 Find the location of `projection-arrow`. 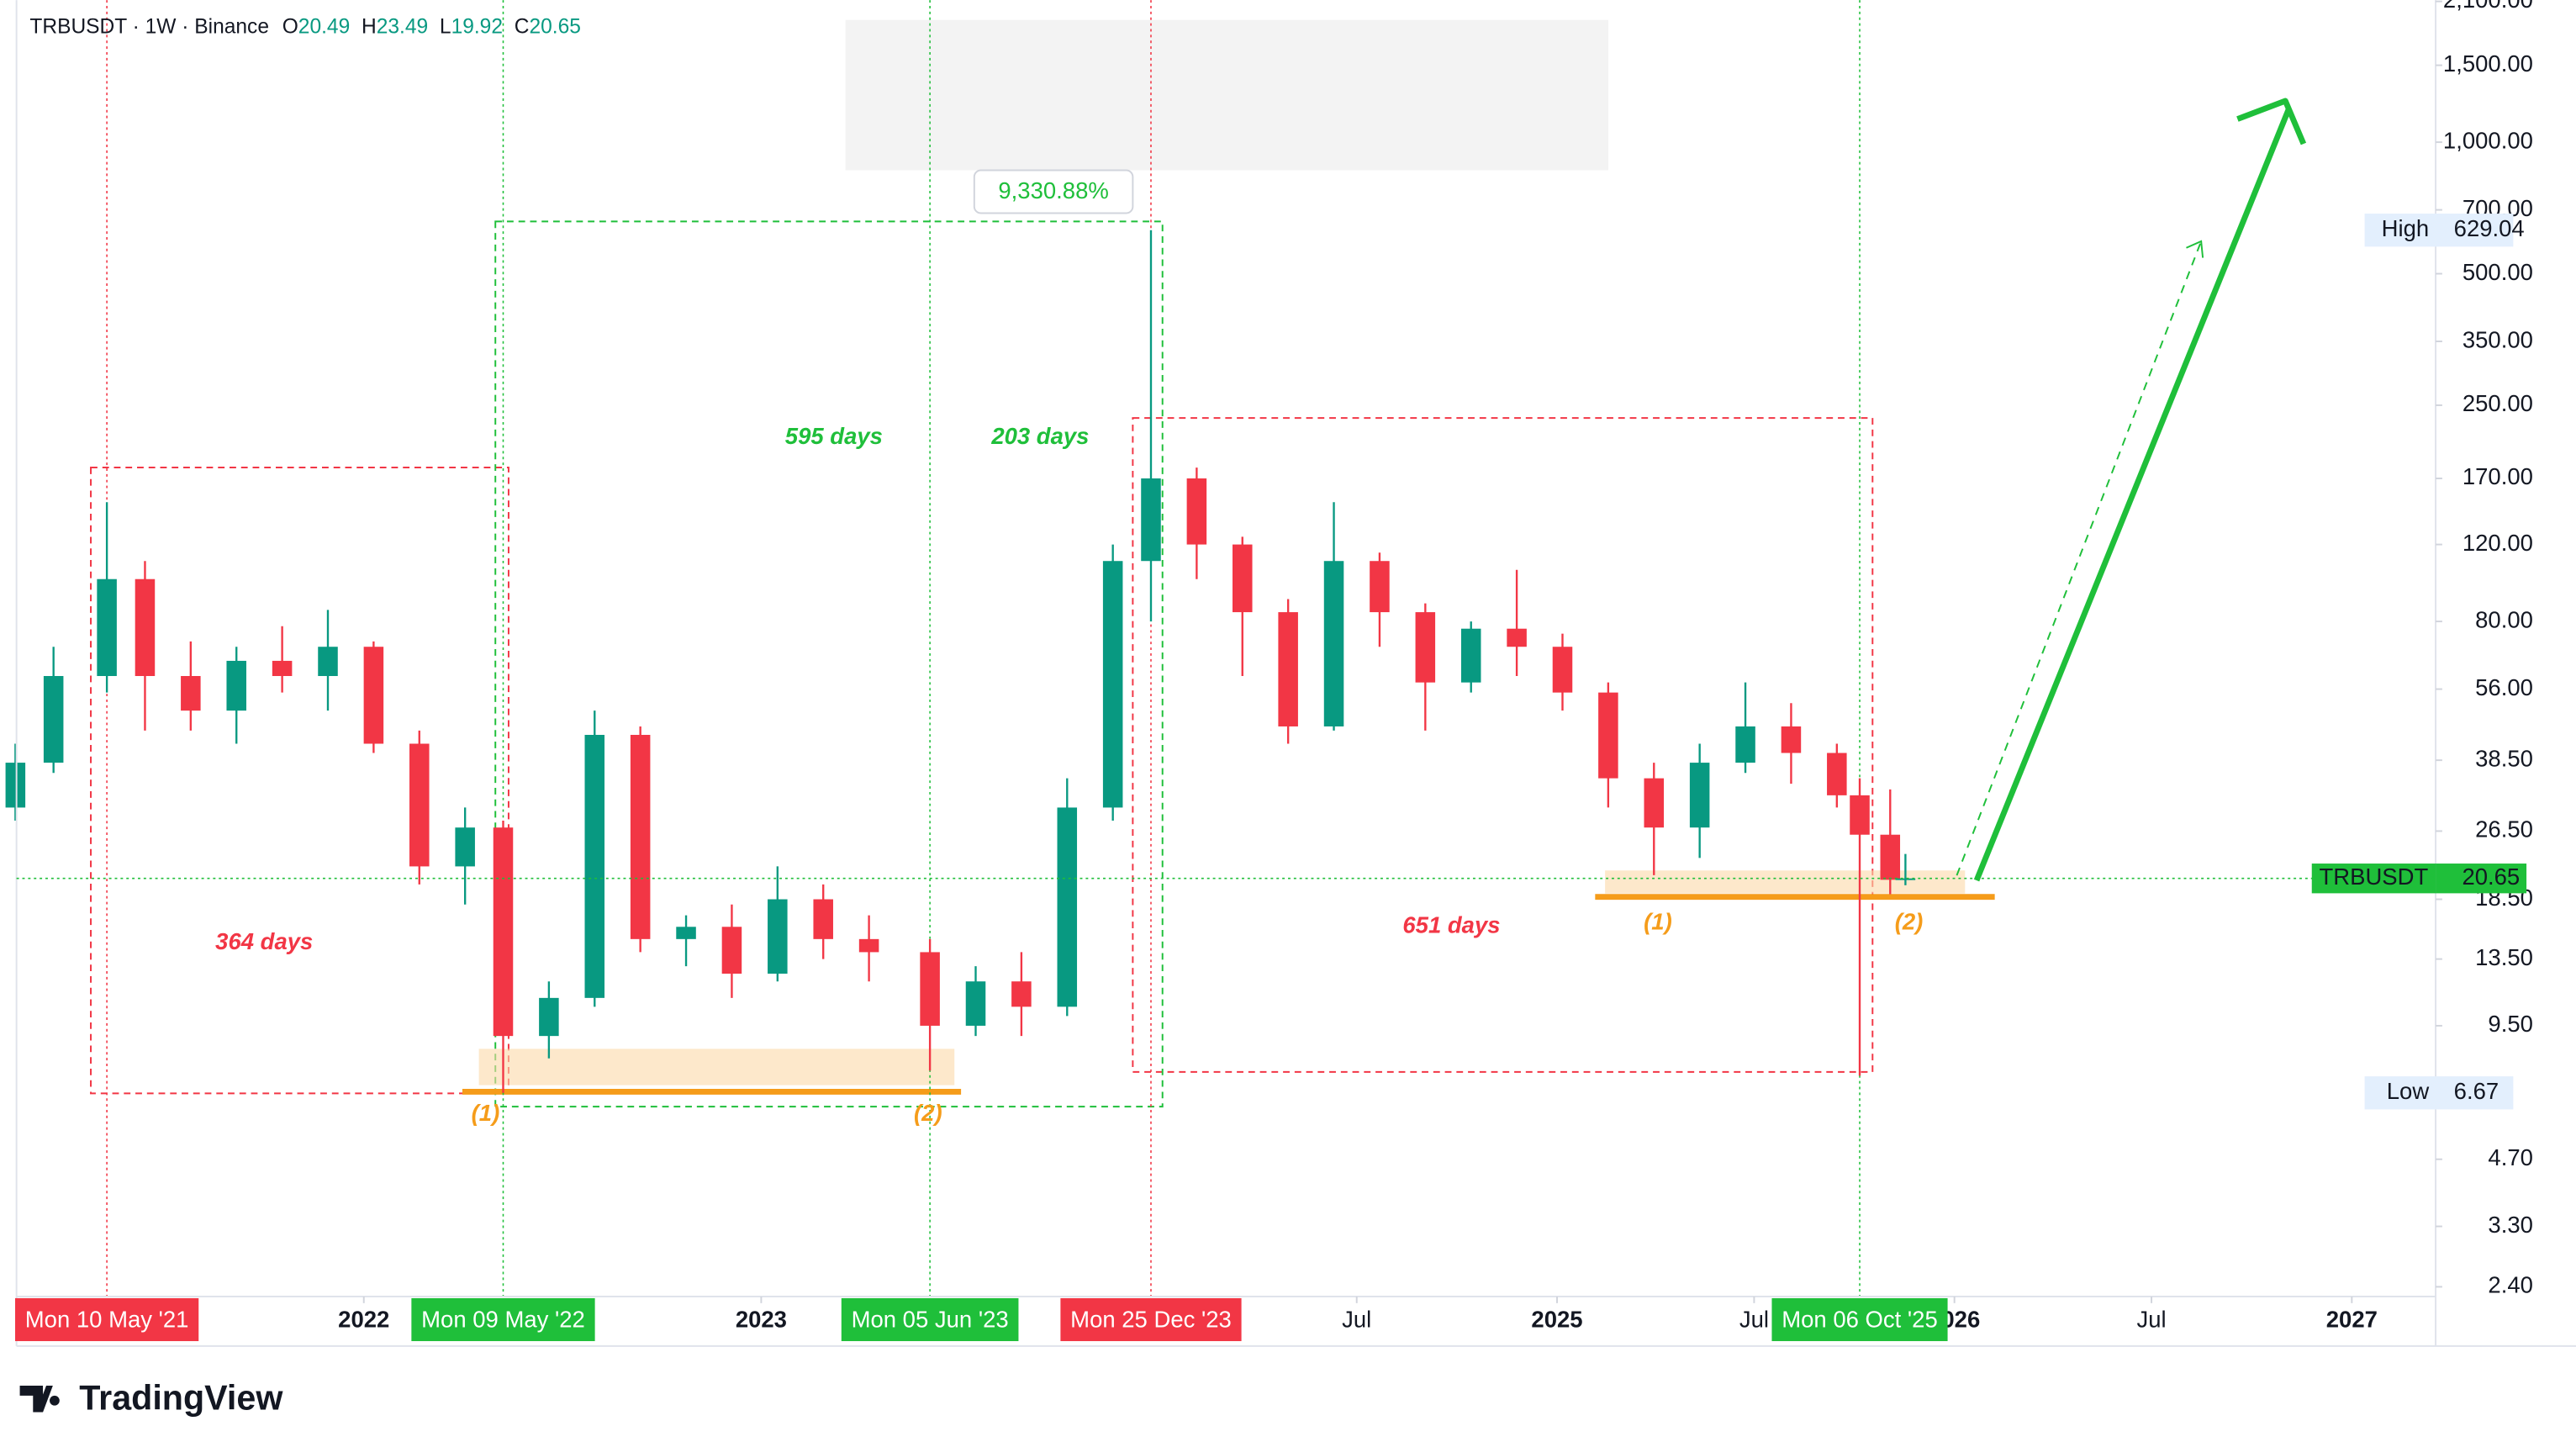

projection-arrow is located at coordinates (2132, 495).